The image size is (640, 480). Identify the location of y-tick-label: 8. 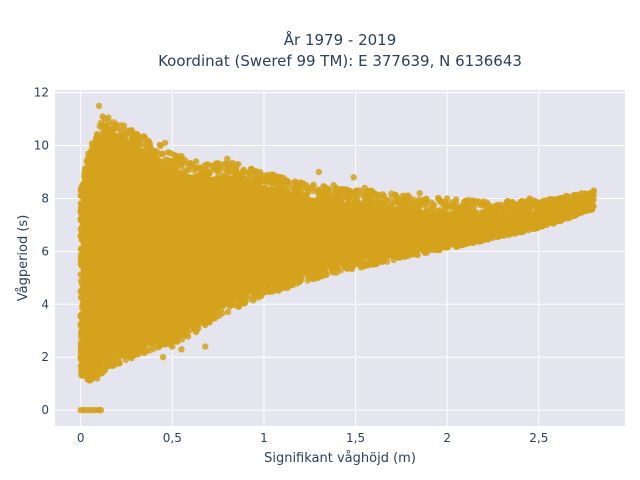
(45, 198).